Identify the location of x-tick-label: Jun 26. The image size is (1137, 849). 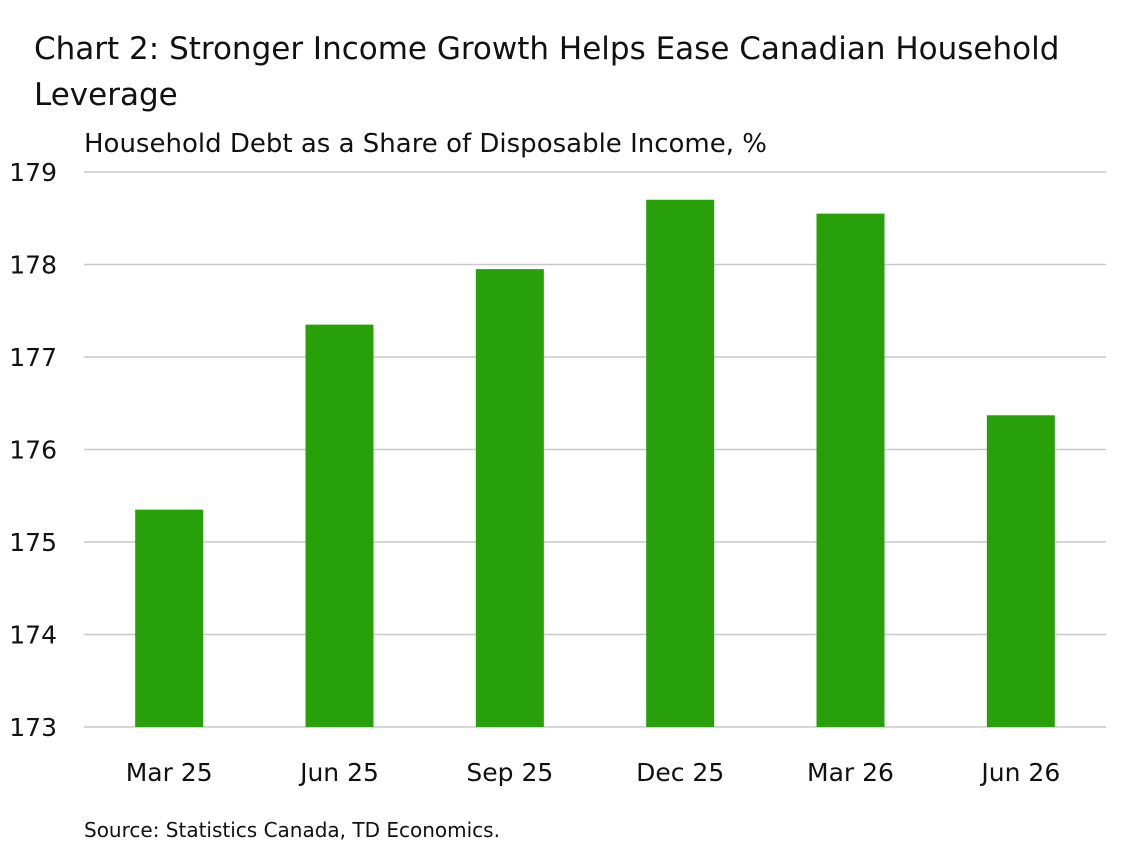
(1019, 772).